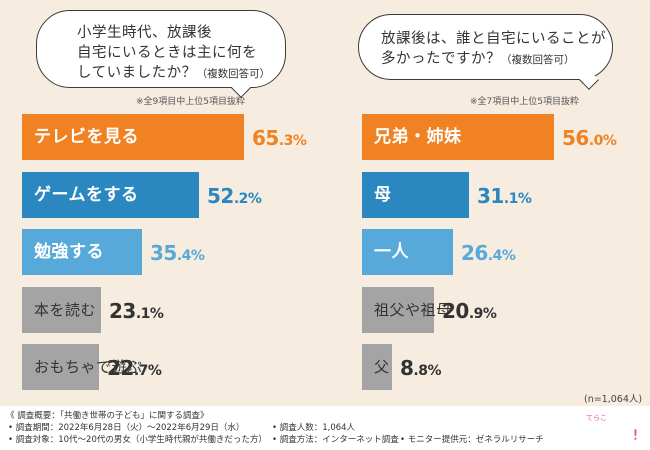 The image size is (650, 450). What do you see at coordinates (292, 141) in the screenshot?
I see `bar-value-decimal: .3%` at bounding box center [292, 141].